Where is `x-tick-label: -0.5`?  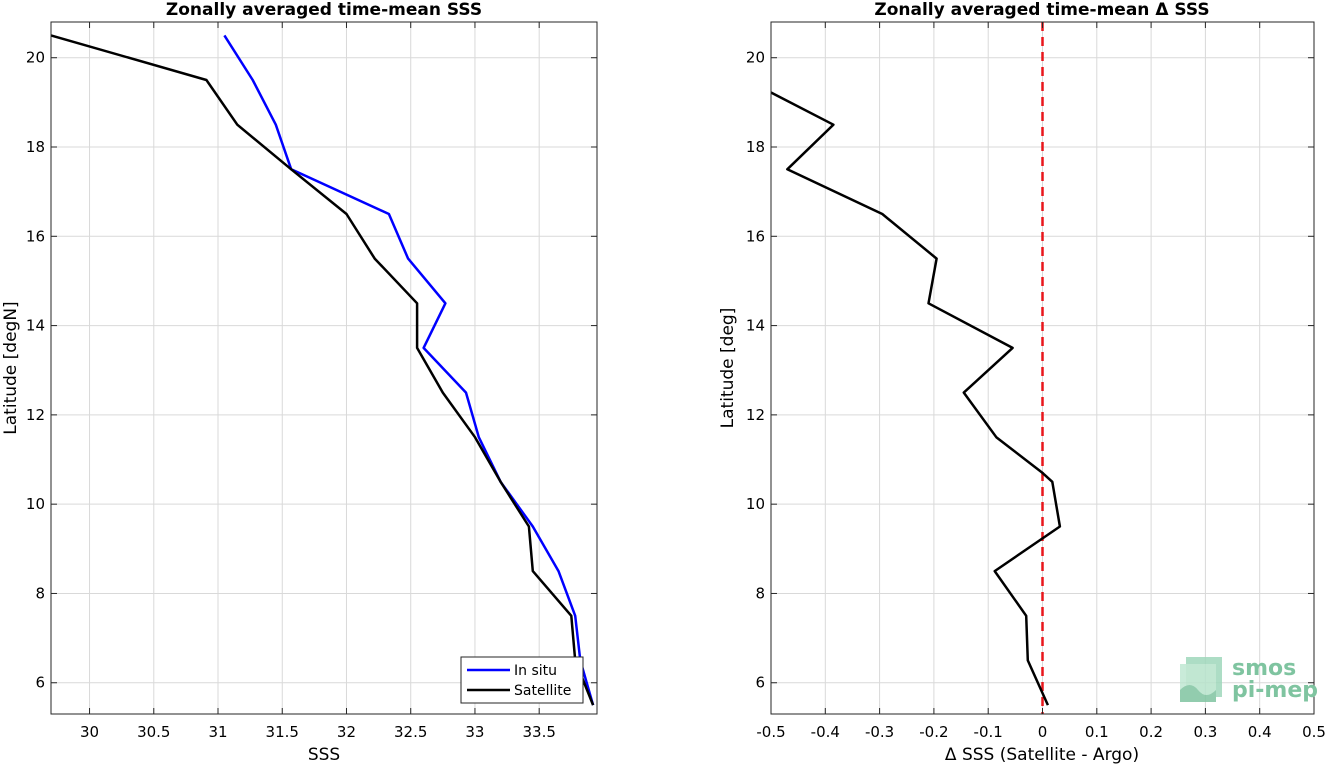 x-tick-label: -0.5 is located at coordinates (770, 732).